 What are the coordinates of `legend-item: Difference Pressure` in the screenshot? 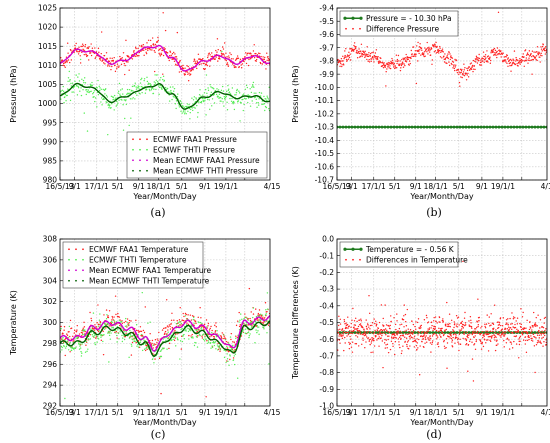 It's located at (392, 28).